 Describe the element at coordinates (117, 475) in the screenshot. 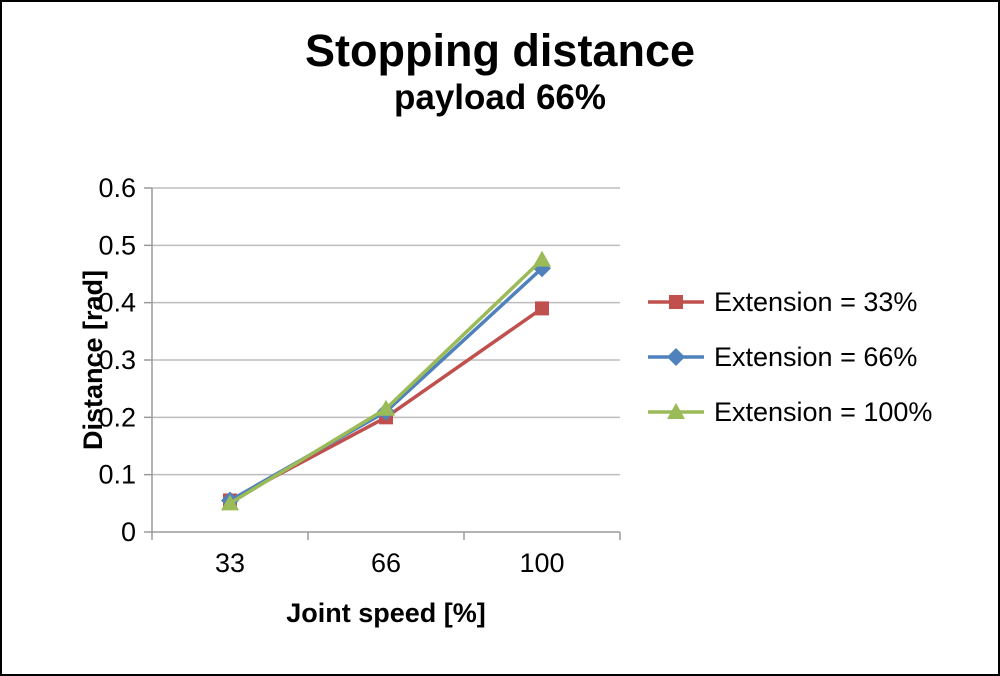

I see `y-tick-label: 0.1` at that location.